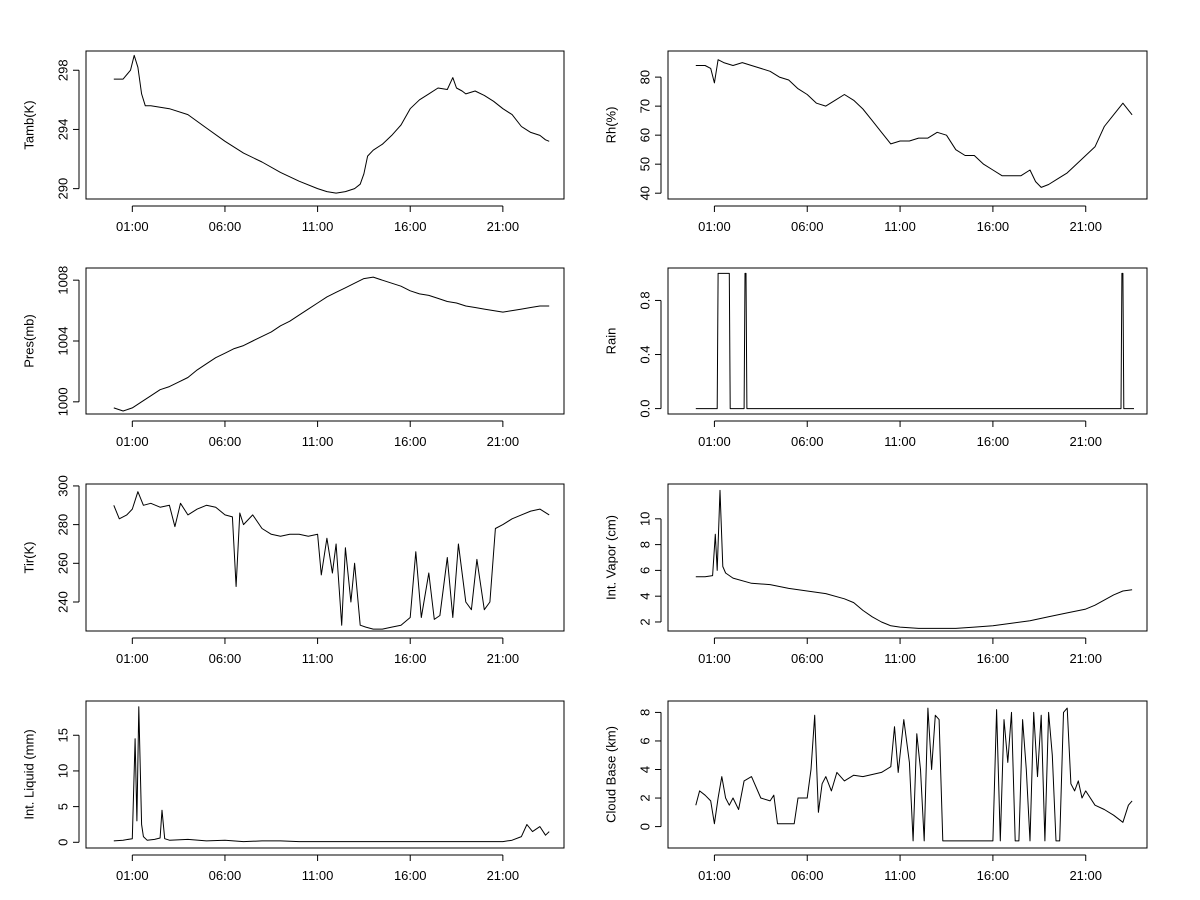 This screenshot has width=1200, height=900. Describe the element at coordinates (62, 806) in the screenshot. I see `y-tick-label: 5` at that location.